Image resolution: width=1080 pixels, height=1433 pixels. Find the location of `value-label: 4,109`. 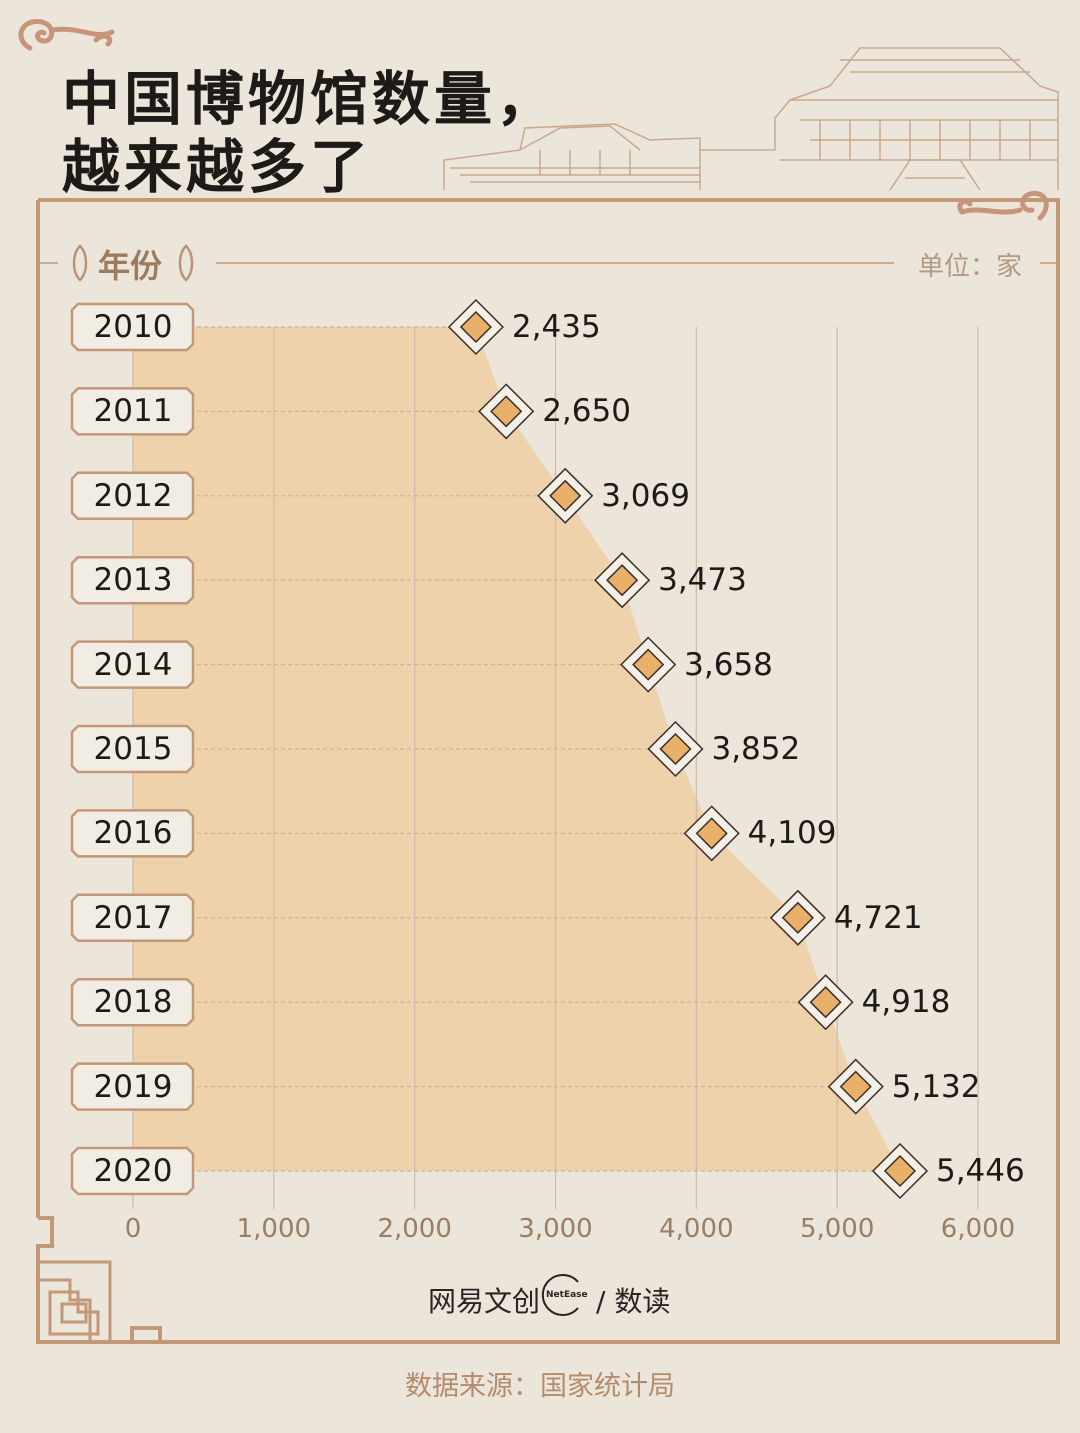

value-label: 4,109 is located at coordinates (792, 833).